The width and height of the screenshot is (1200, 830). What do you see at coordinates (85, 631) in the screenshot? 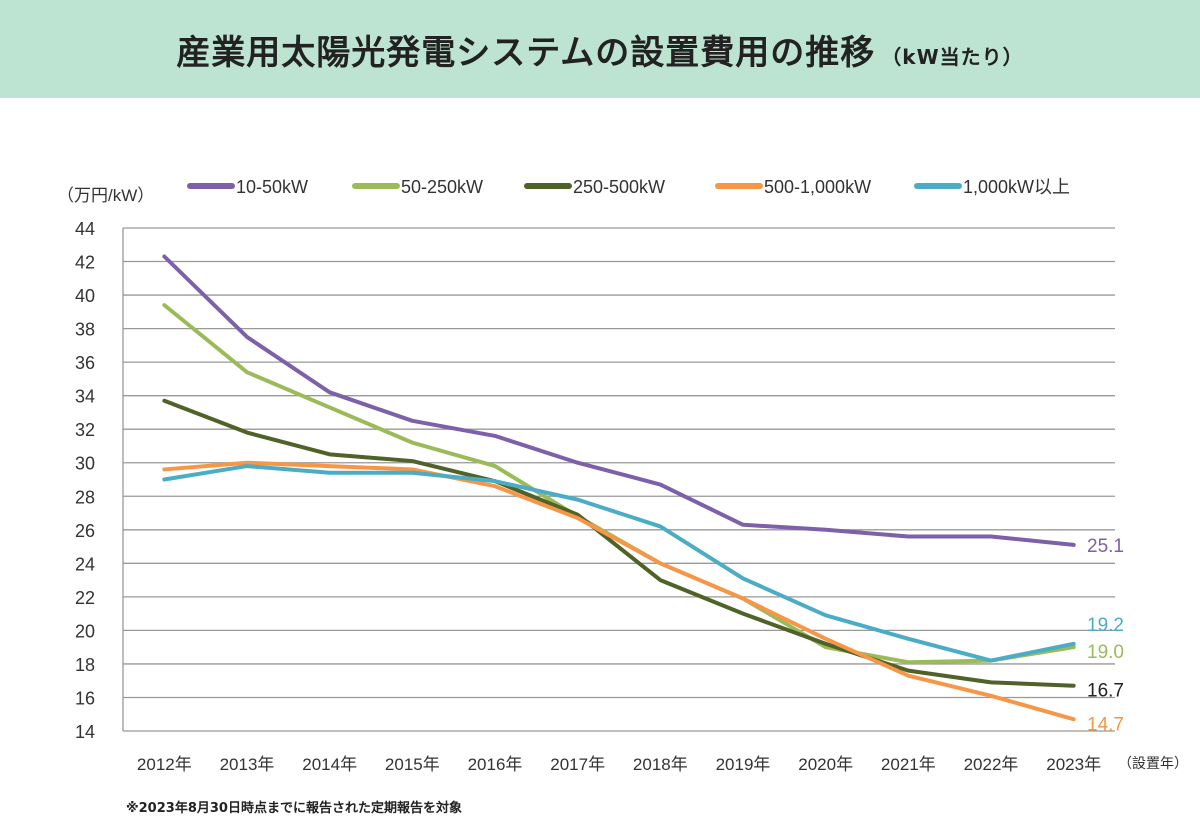
I see `y-tick-label: 20` at bounding box center [85, 631].